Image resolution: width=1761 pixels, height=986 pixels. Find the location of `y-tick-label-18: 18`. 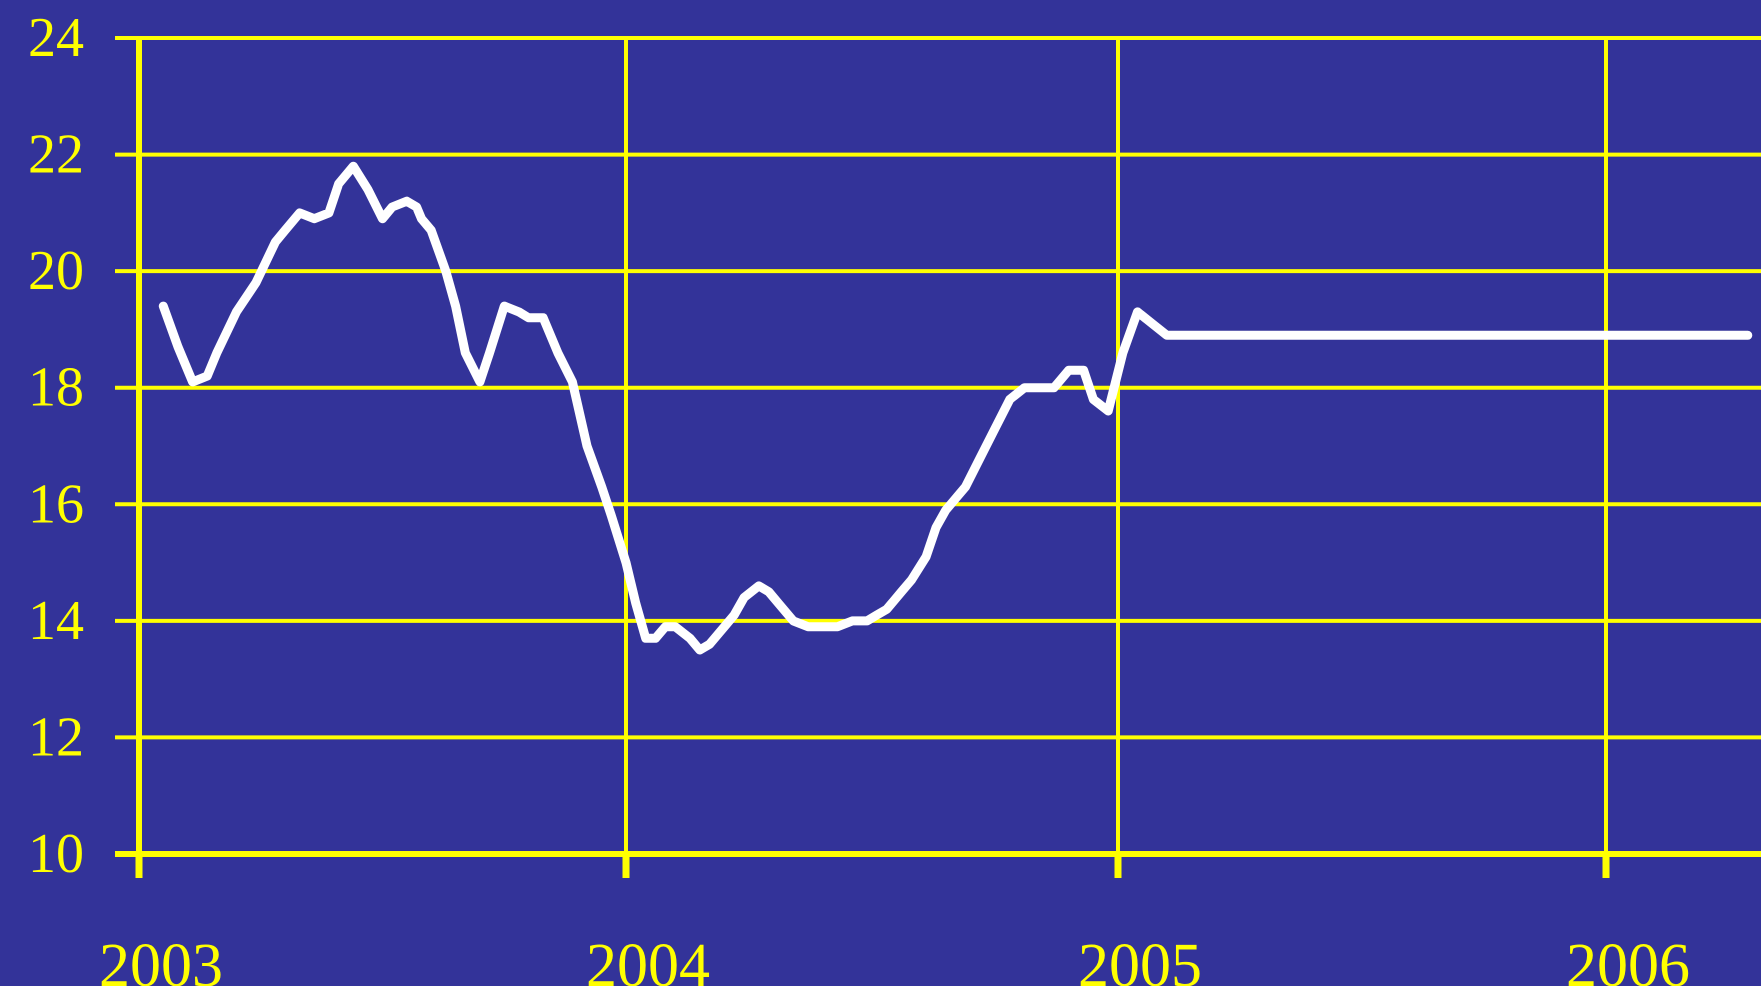

y-tick-label-18: 18 is located at coordinates (56, 388).